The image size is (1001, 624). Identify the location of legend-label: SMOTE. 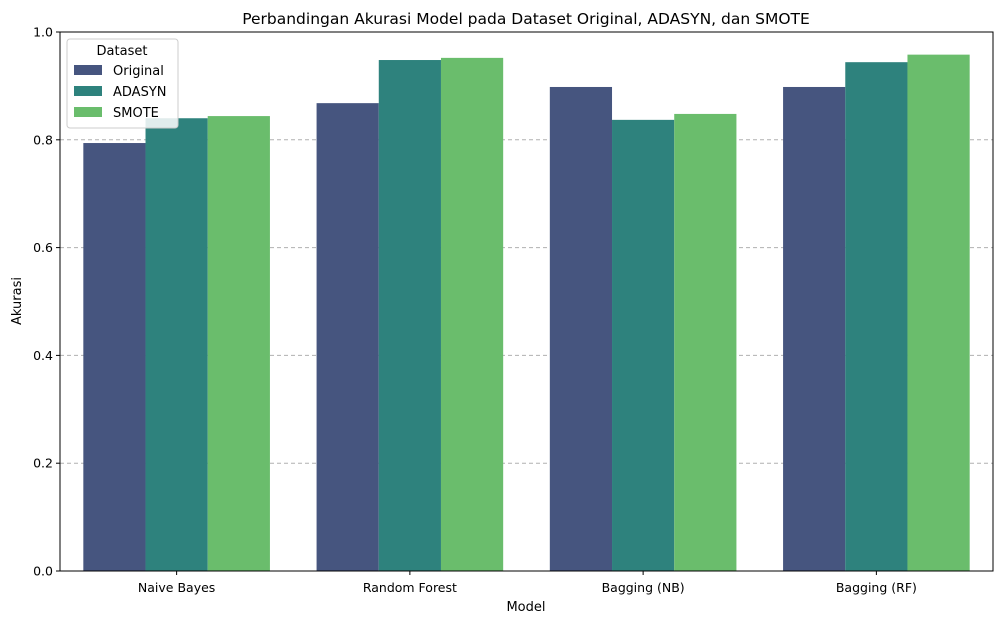
(136, 113).